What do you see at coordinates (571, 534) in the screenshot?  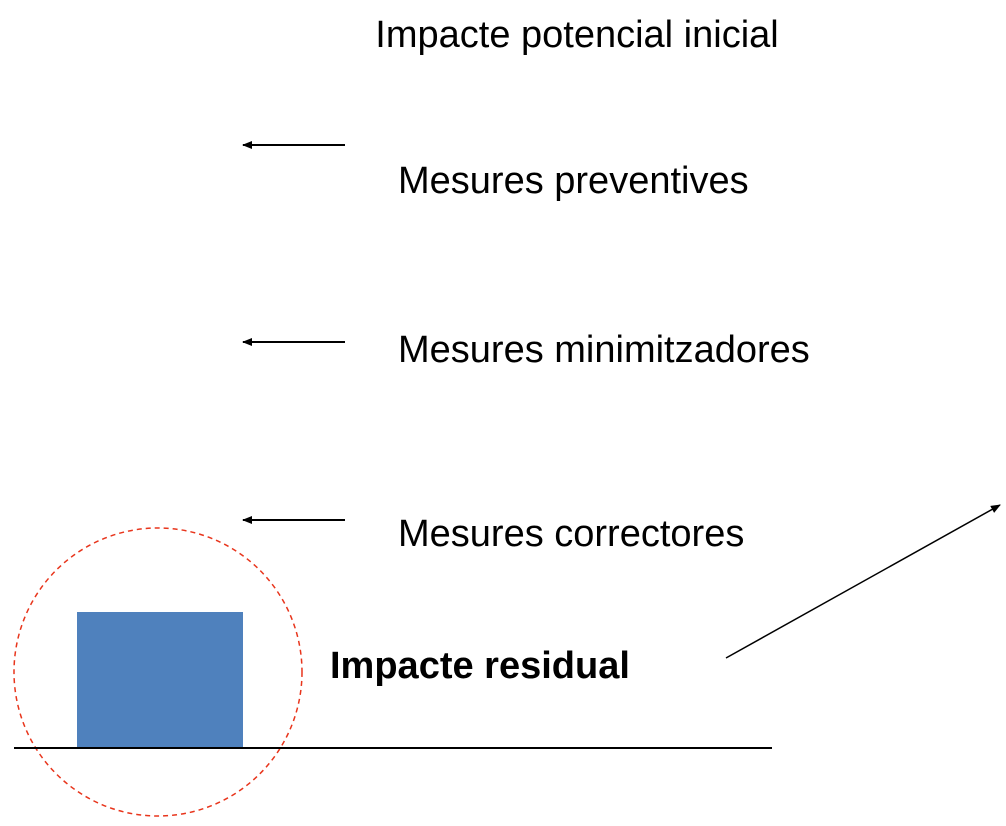 I see `step-label: Mesures correctores` at bounding box center [571, 534].